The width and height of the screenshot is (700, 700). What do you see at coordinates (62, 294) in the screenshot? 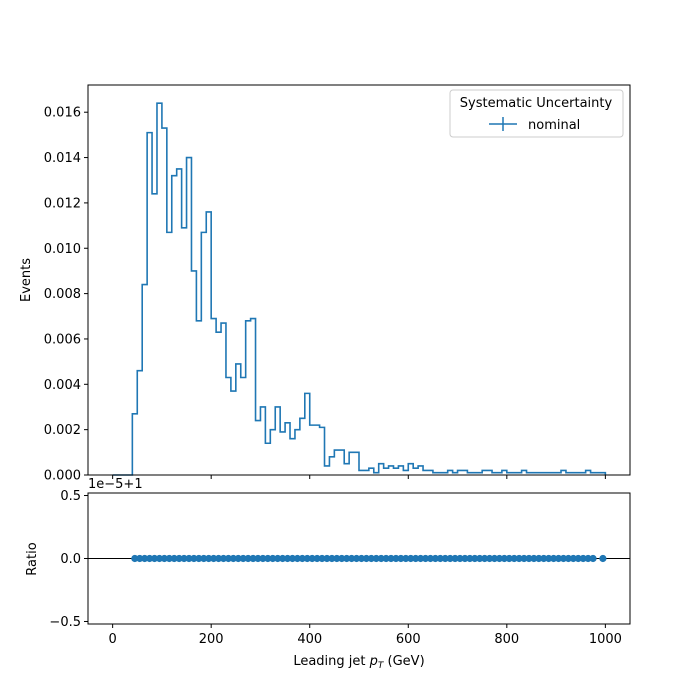
I see `main-y-tick-label: 0.008` at bounding box center [62, 294].